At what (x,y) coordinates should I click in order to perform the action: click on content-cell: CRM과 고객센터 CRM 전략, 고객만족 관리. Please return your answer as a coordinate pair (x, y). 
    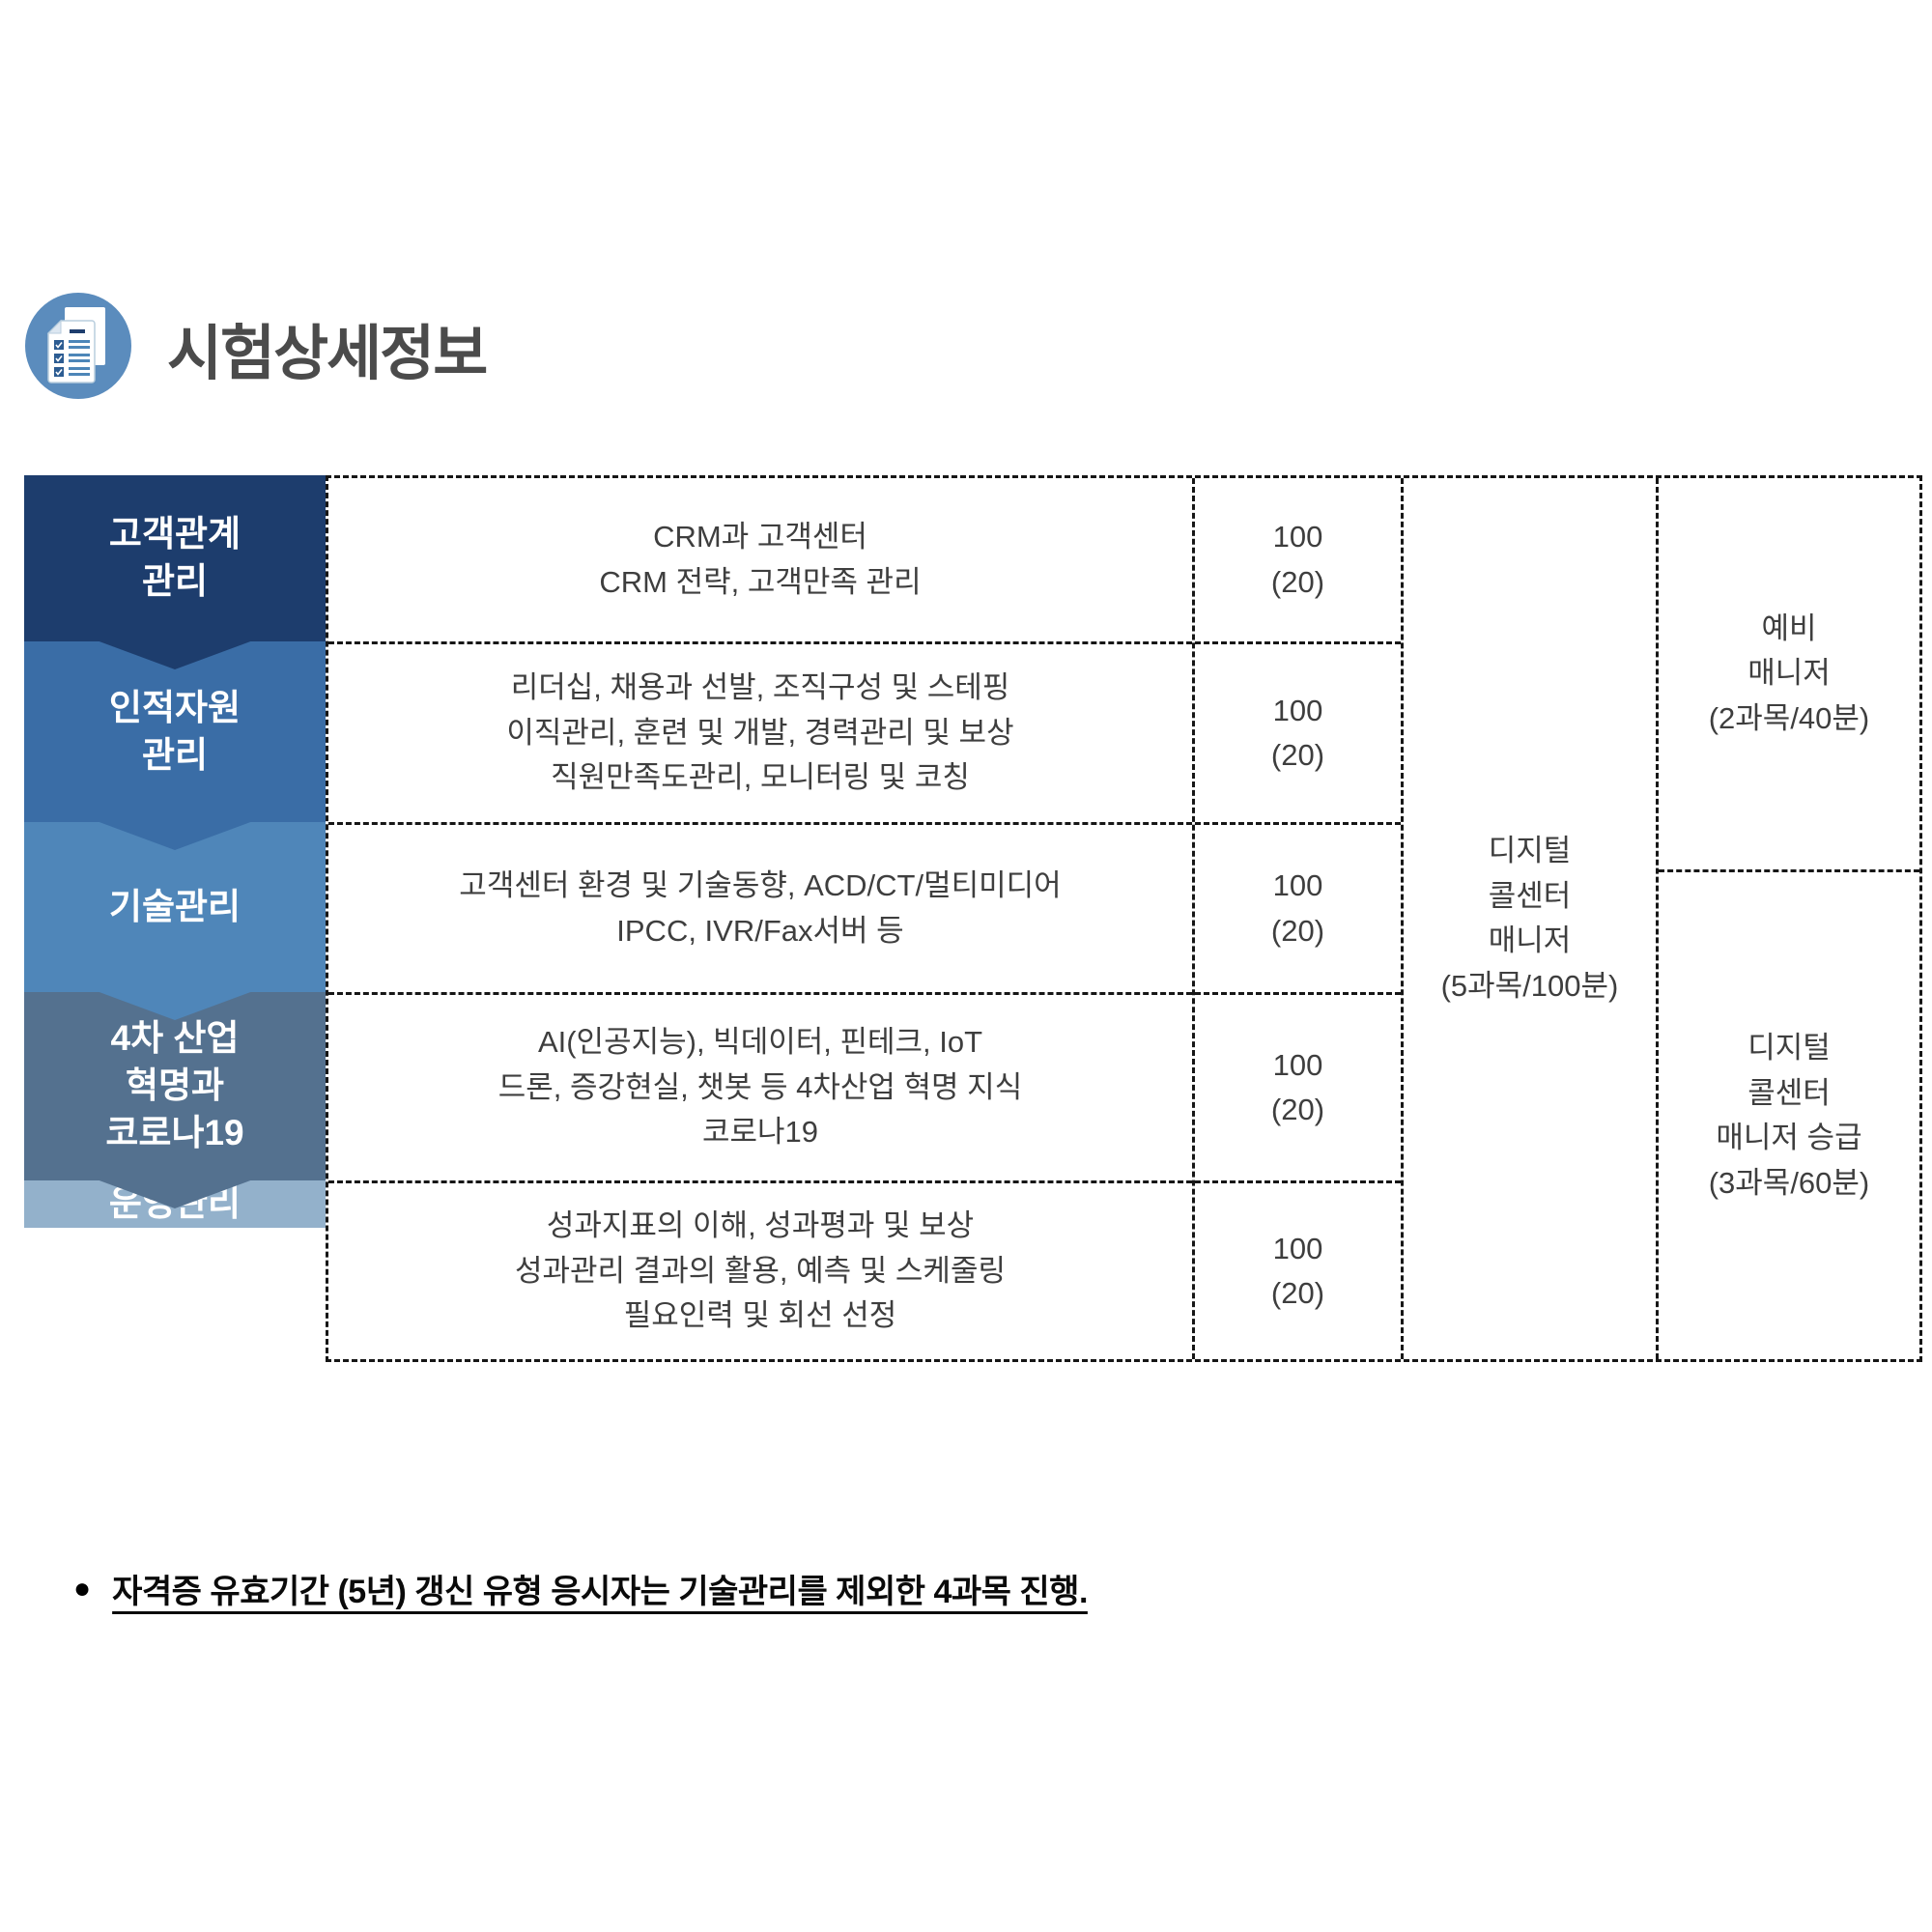
    Looking at the image, I should click on (760, 561).